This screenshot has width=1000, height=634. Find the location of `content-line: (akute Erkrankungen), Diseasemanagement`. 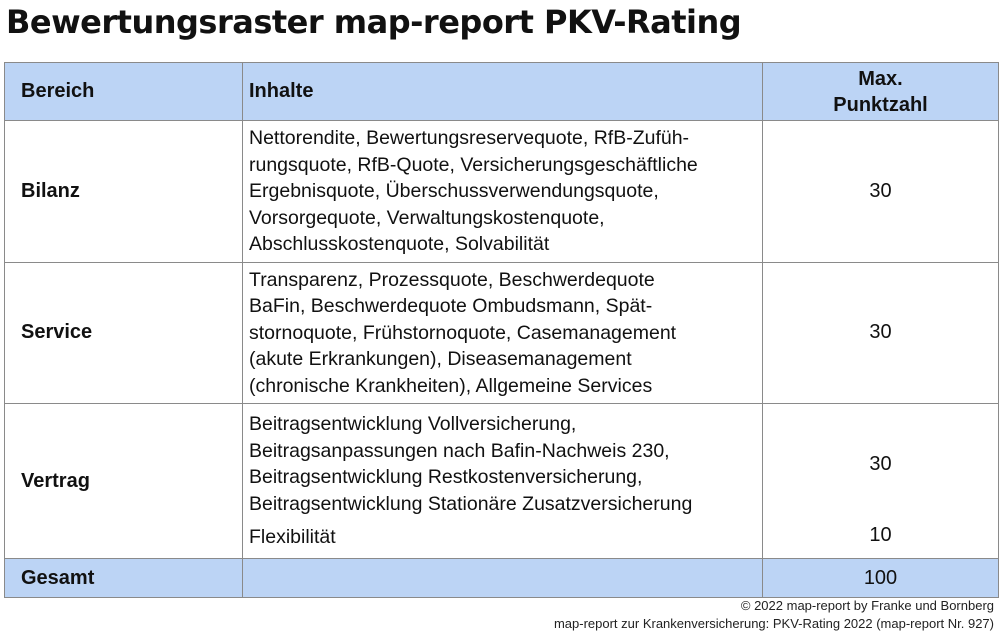

content-line: (akute Erkrankungen), Diseasemanagement is located at coordinates (440, 359).